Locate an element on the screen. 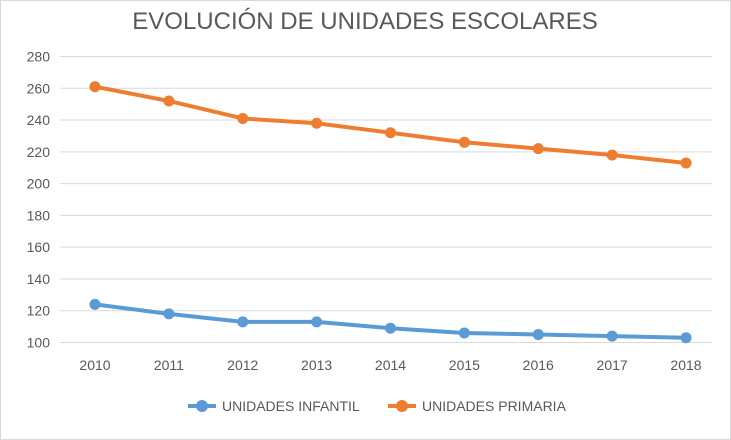  x-tick-label: 2018 is located at coordinates (685, 365).